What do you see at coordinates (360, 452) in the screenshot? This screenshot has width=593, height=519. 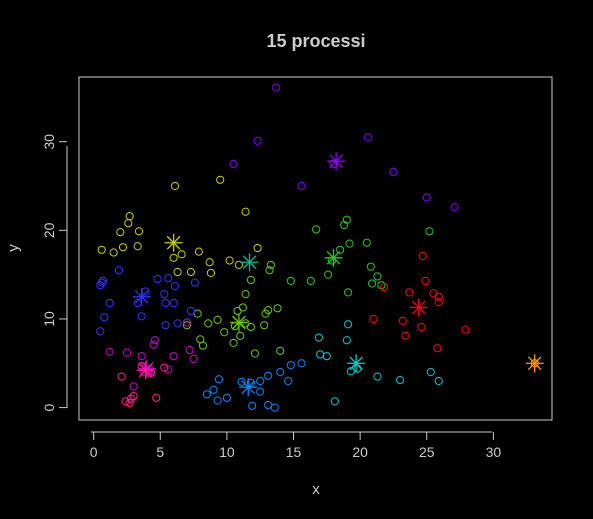 I see `x-tick-label: 20` at bounding box center [360, 452].